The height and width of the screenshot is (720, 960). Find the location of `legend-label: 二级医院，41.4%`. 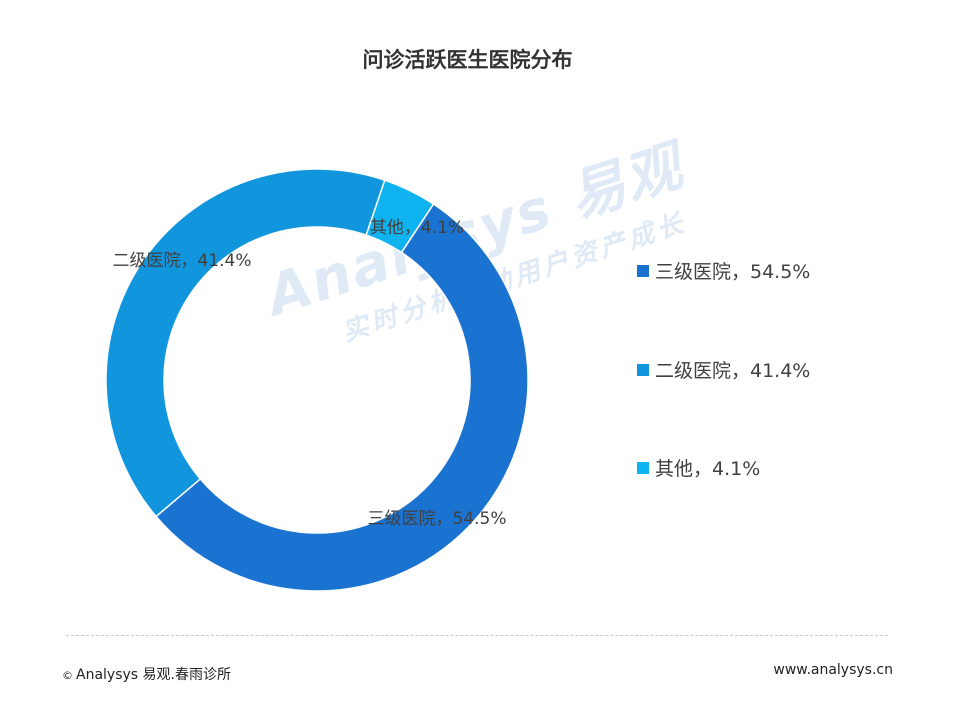

legend-label: 二级医院，41.4% is located at coordinates (733, 371).